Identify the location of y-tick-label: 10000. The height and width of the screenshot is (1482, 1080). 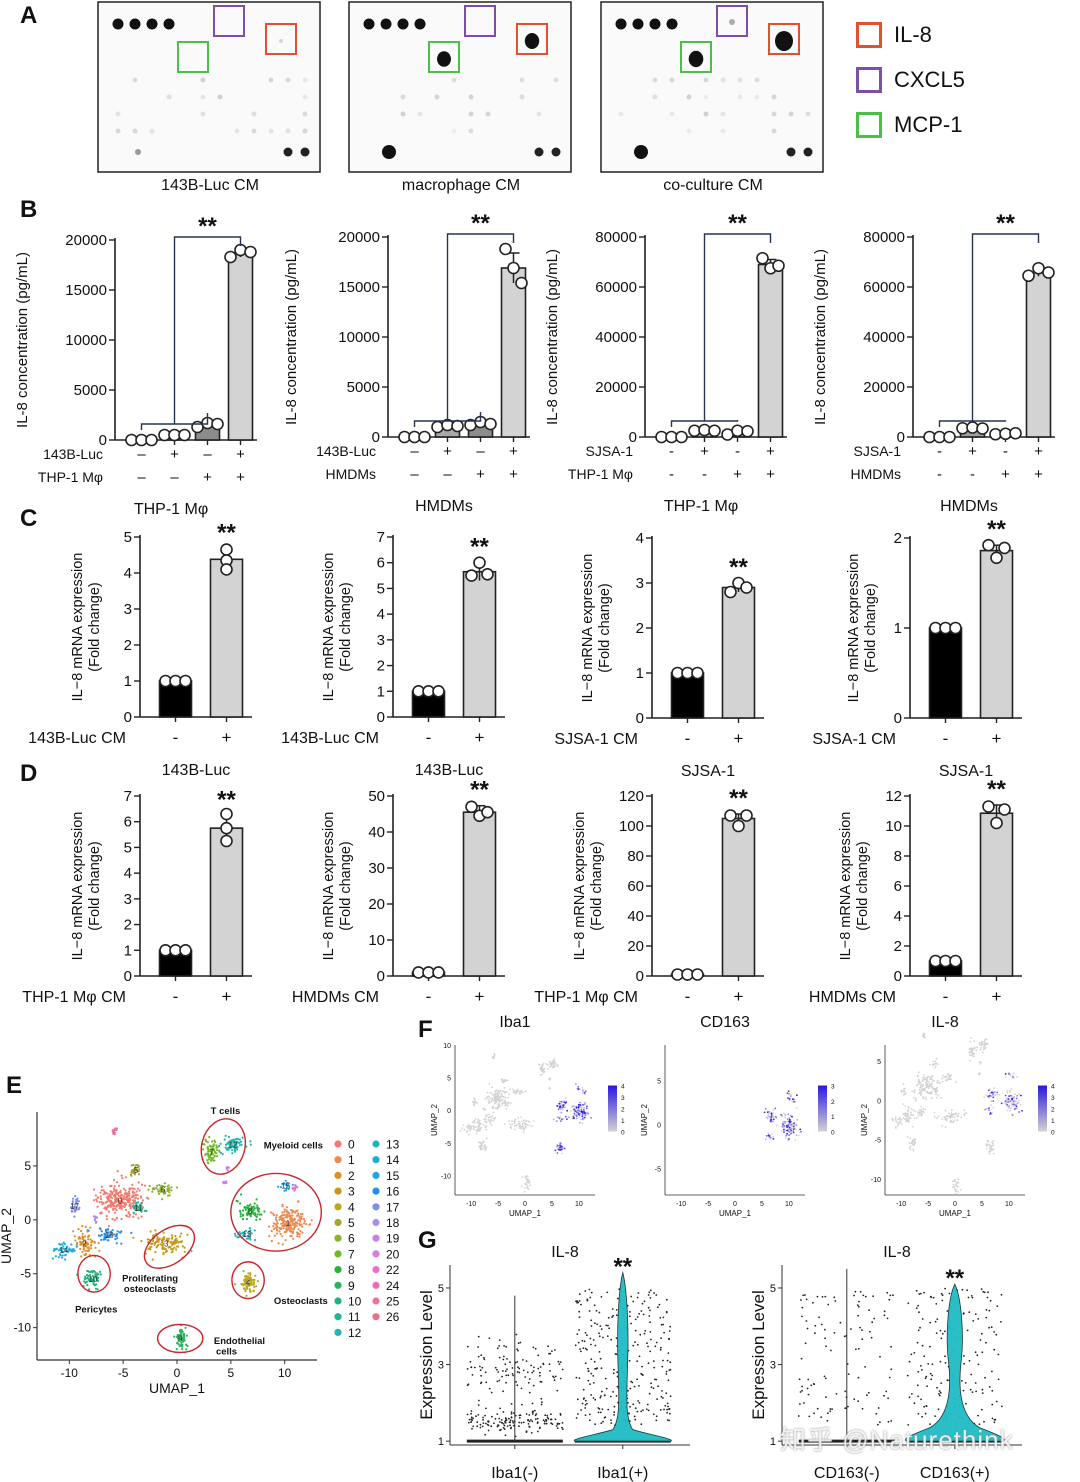
(359, 337).